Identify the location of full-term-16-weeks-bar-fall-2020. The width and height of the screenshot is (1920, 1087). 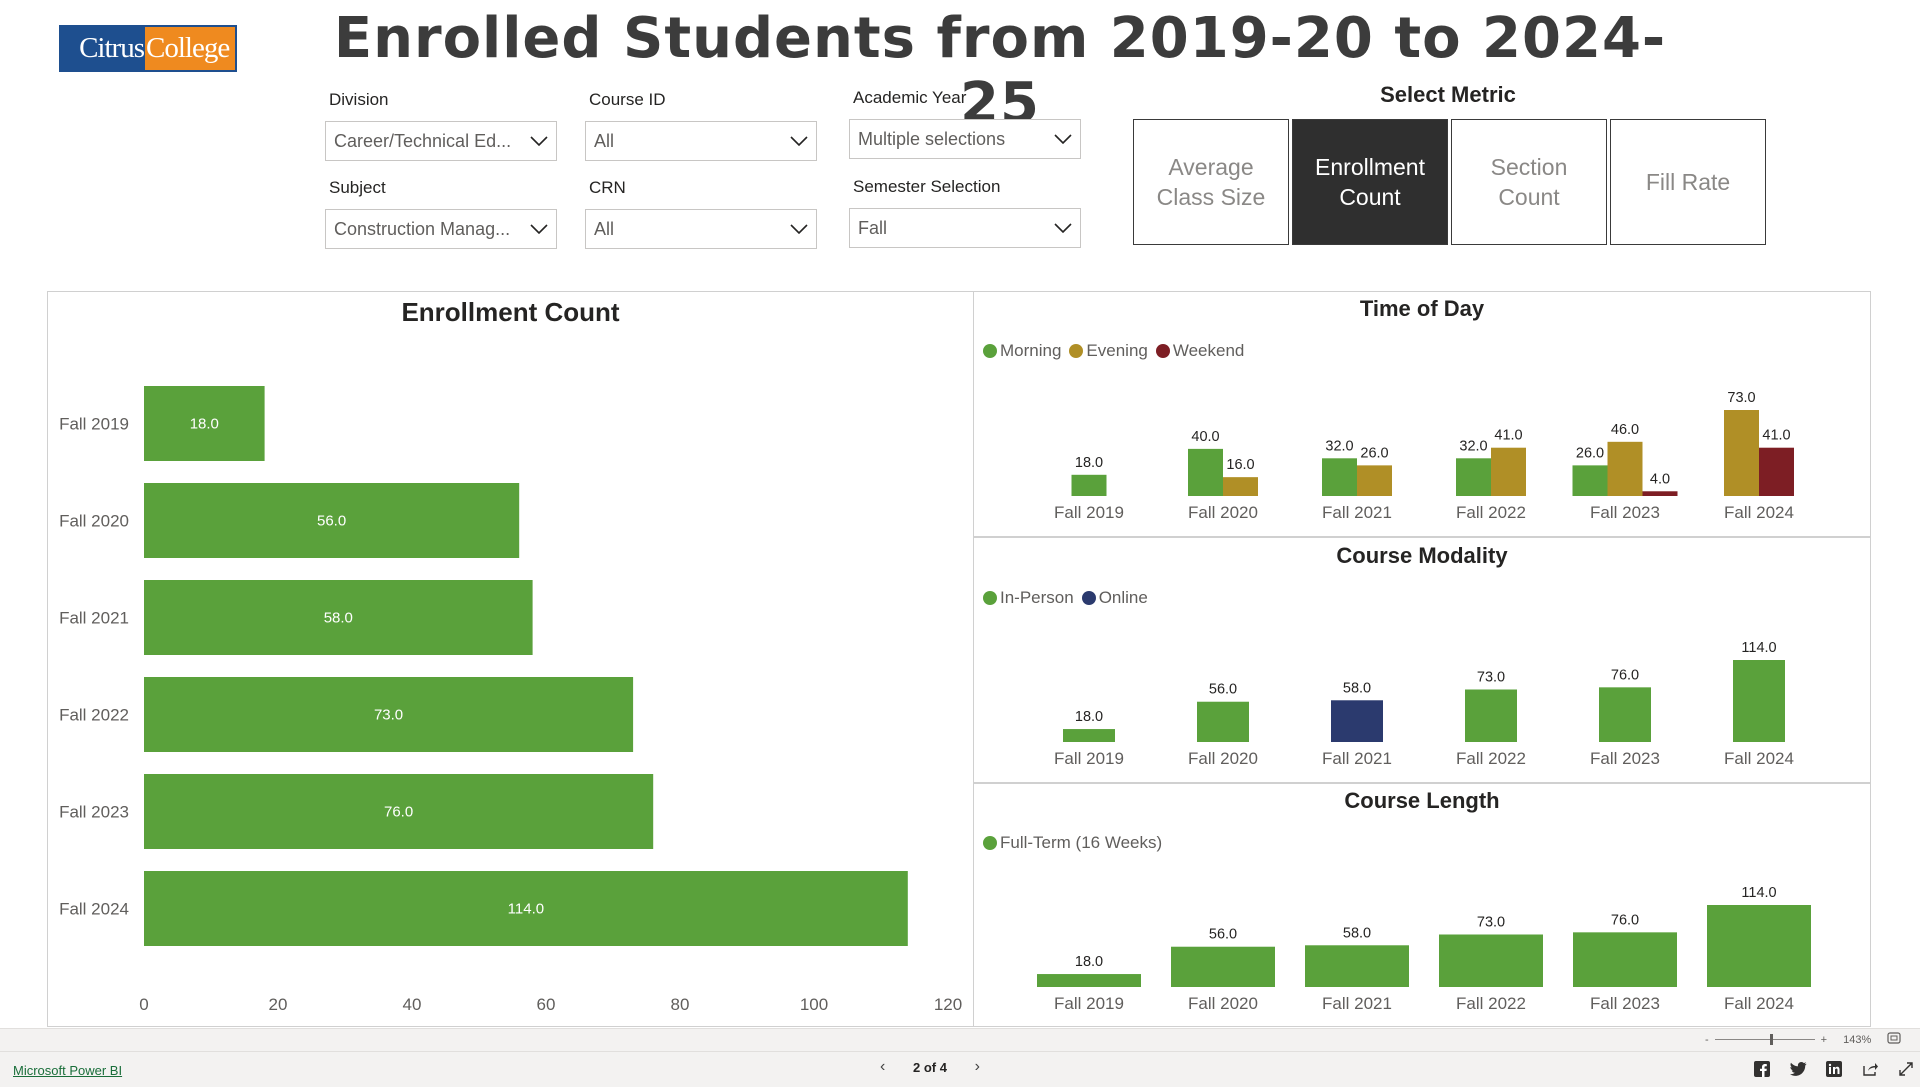
(1223, 966).